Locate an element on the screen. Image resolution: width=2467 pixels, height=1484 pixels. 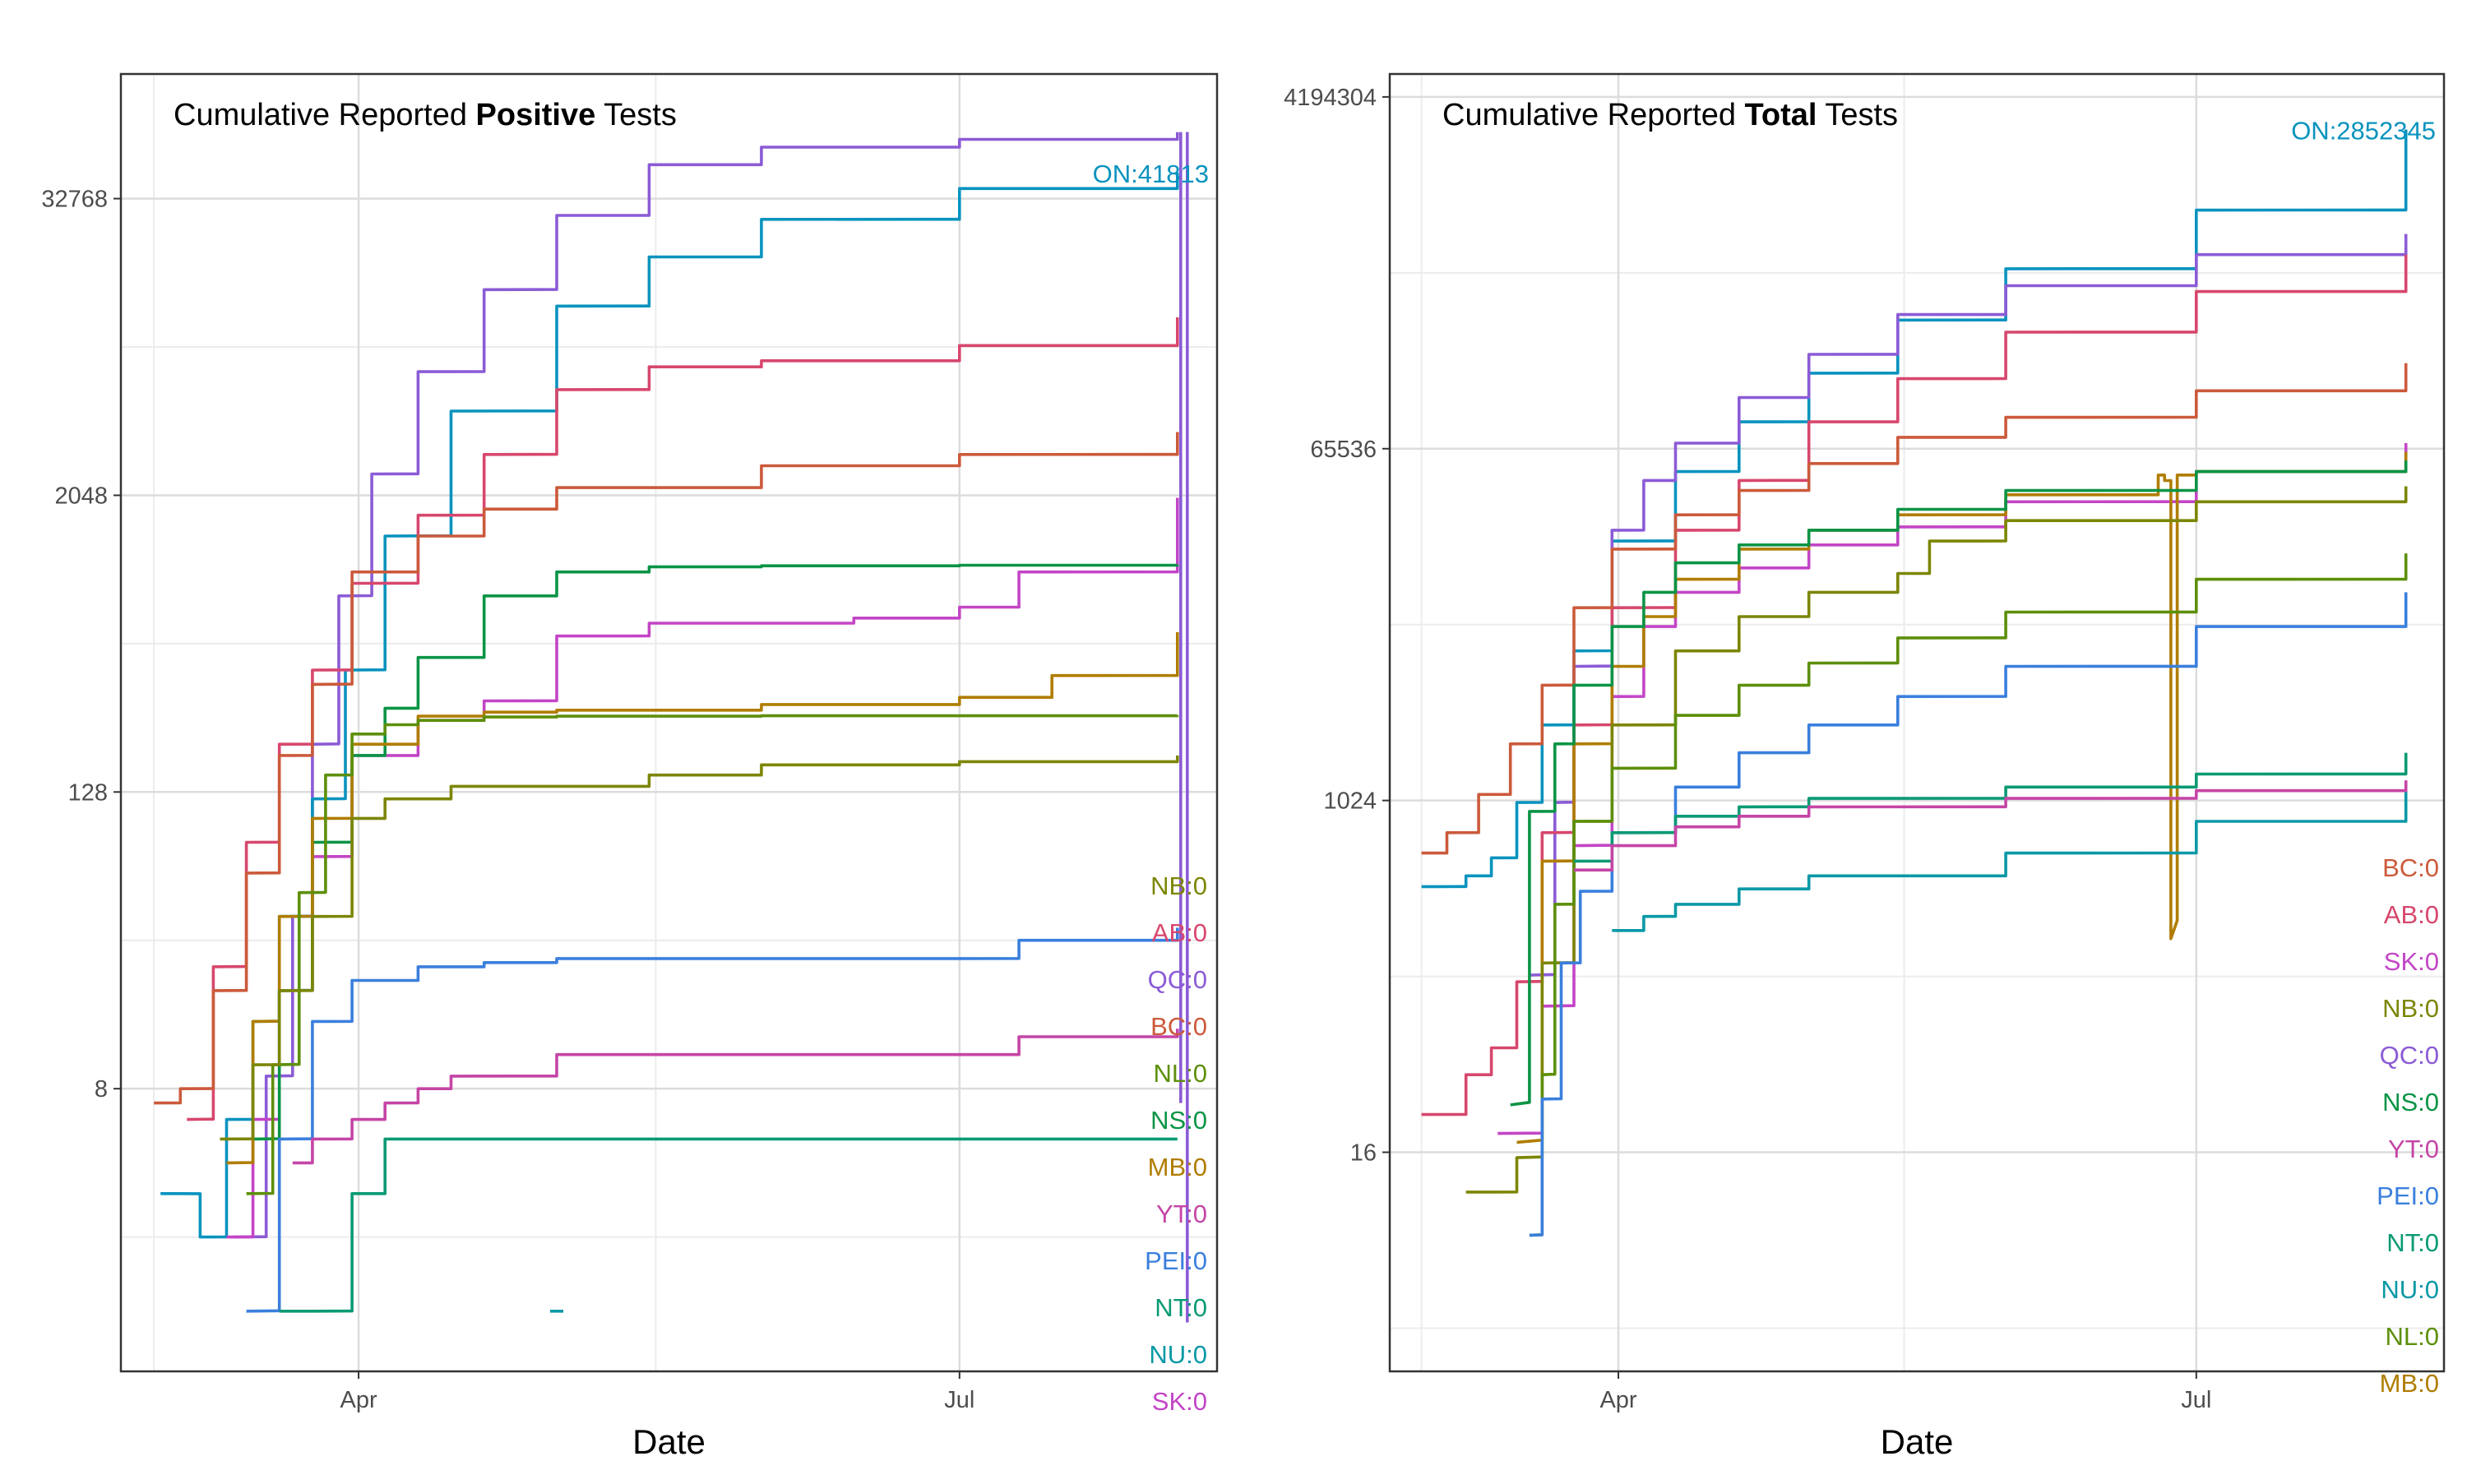
series-line-ns is located at coordinates (715, 852).